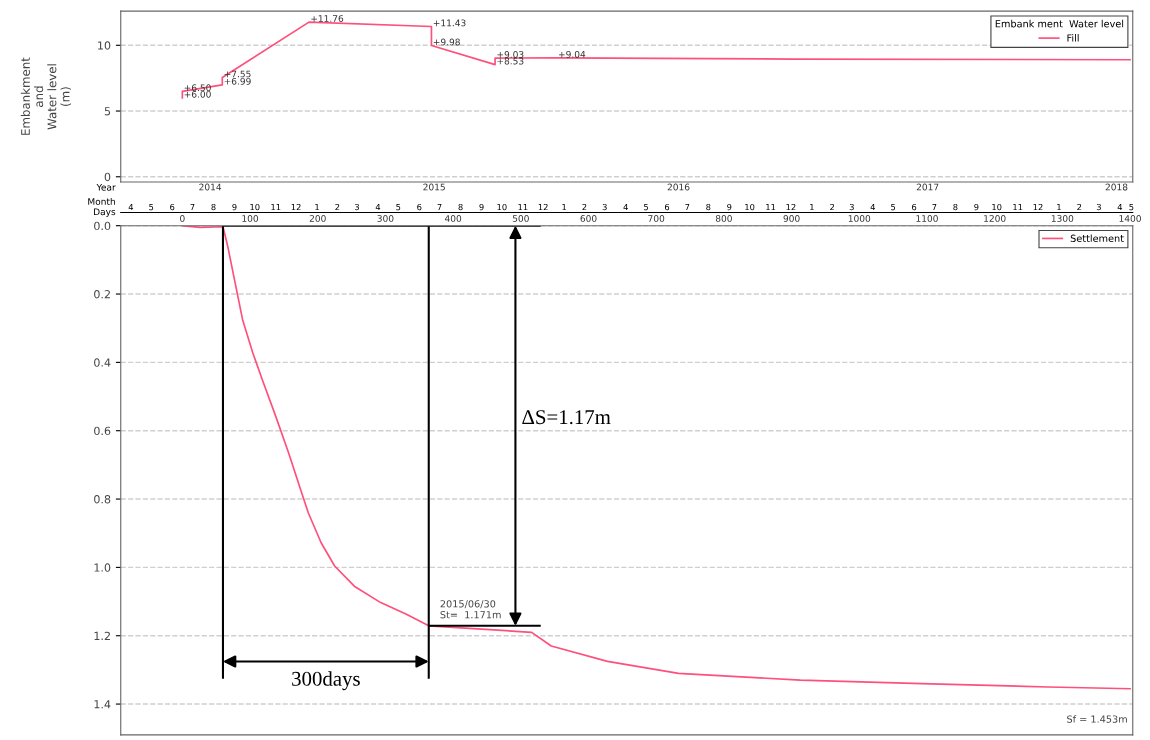  What do you see at coordinates (1059, 23) in the screenshot?
I see `legend-title: Embank ment Water level` at bounding box center [1059, 23].